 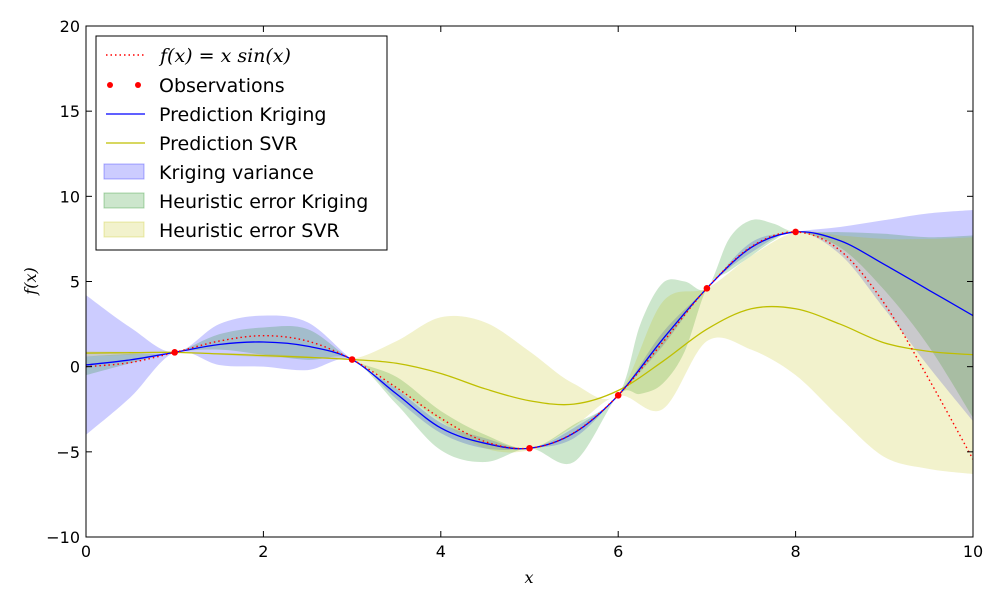 I want to click on legend-heuristic-kriging-label: Heuristic error Kriging, so click(x=263, y=202).